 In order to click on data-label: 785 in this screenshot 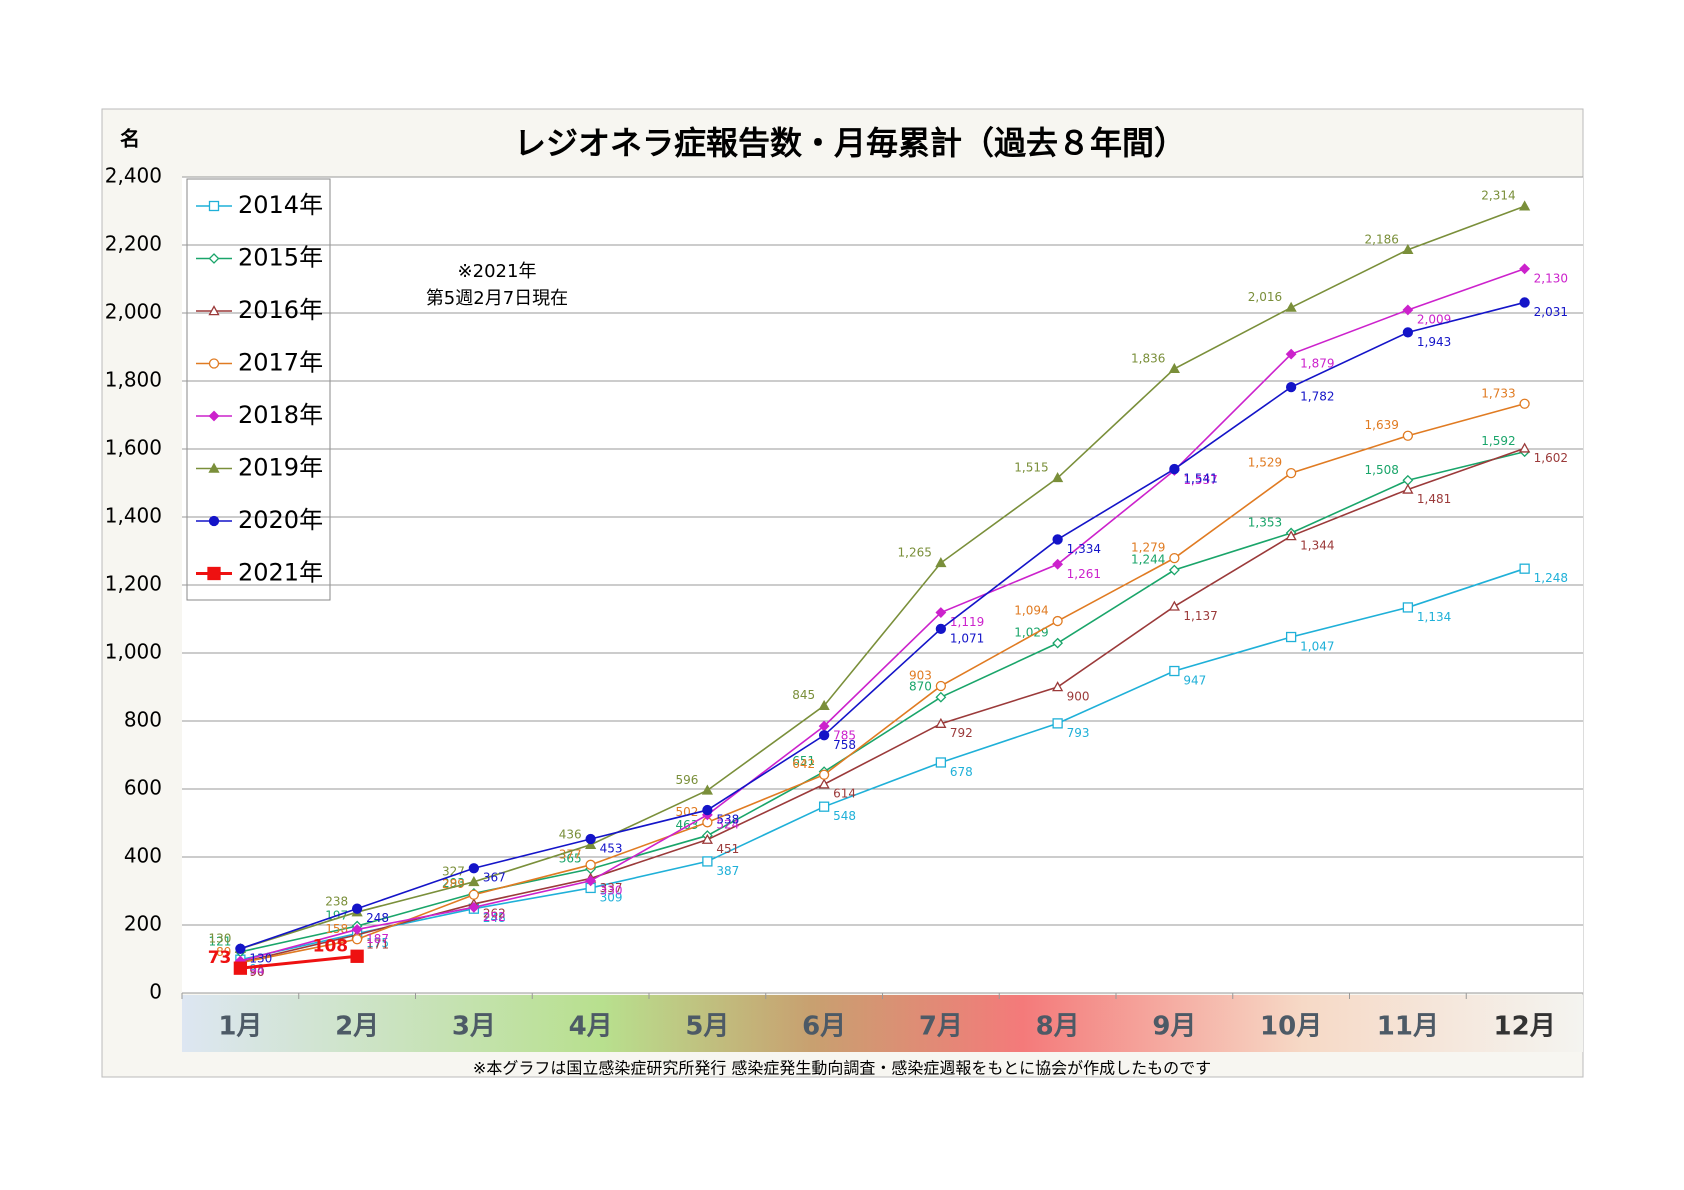, I will do `click(844, 736)`.